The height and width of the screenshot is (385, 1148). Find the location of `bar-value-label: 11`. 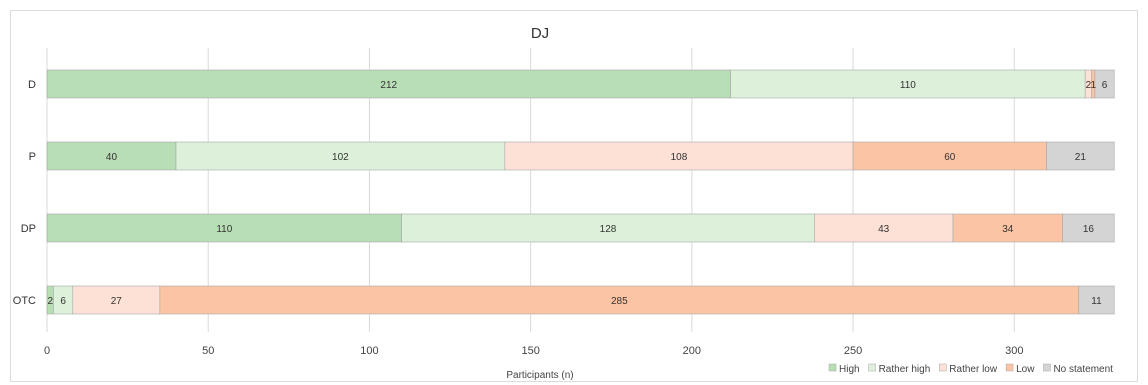

bar-value-label: 11 is located at coordinates (1096, 301).